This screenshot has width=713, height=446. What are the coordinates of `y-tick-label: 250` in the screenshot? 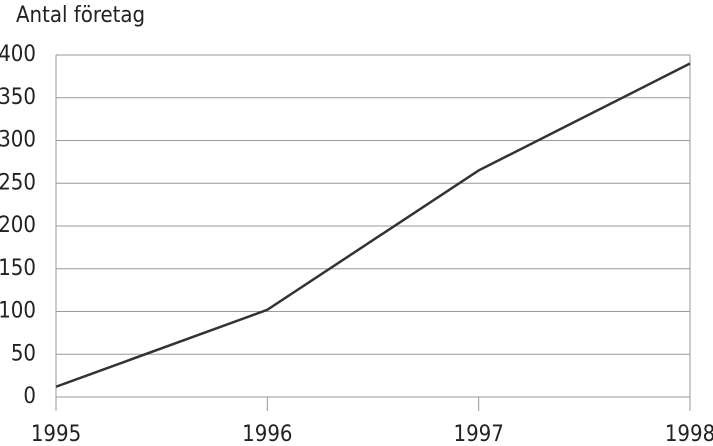 It's located at (18, 182).